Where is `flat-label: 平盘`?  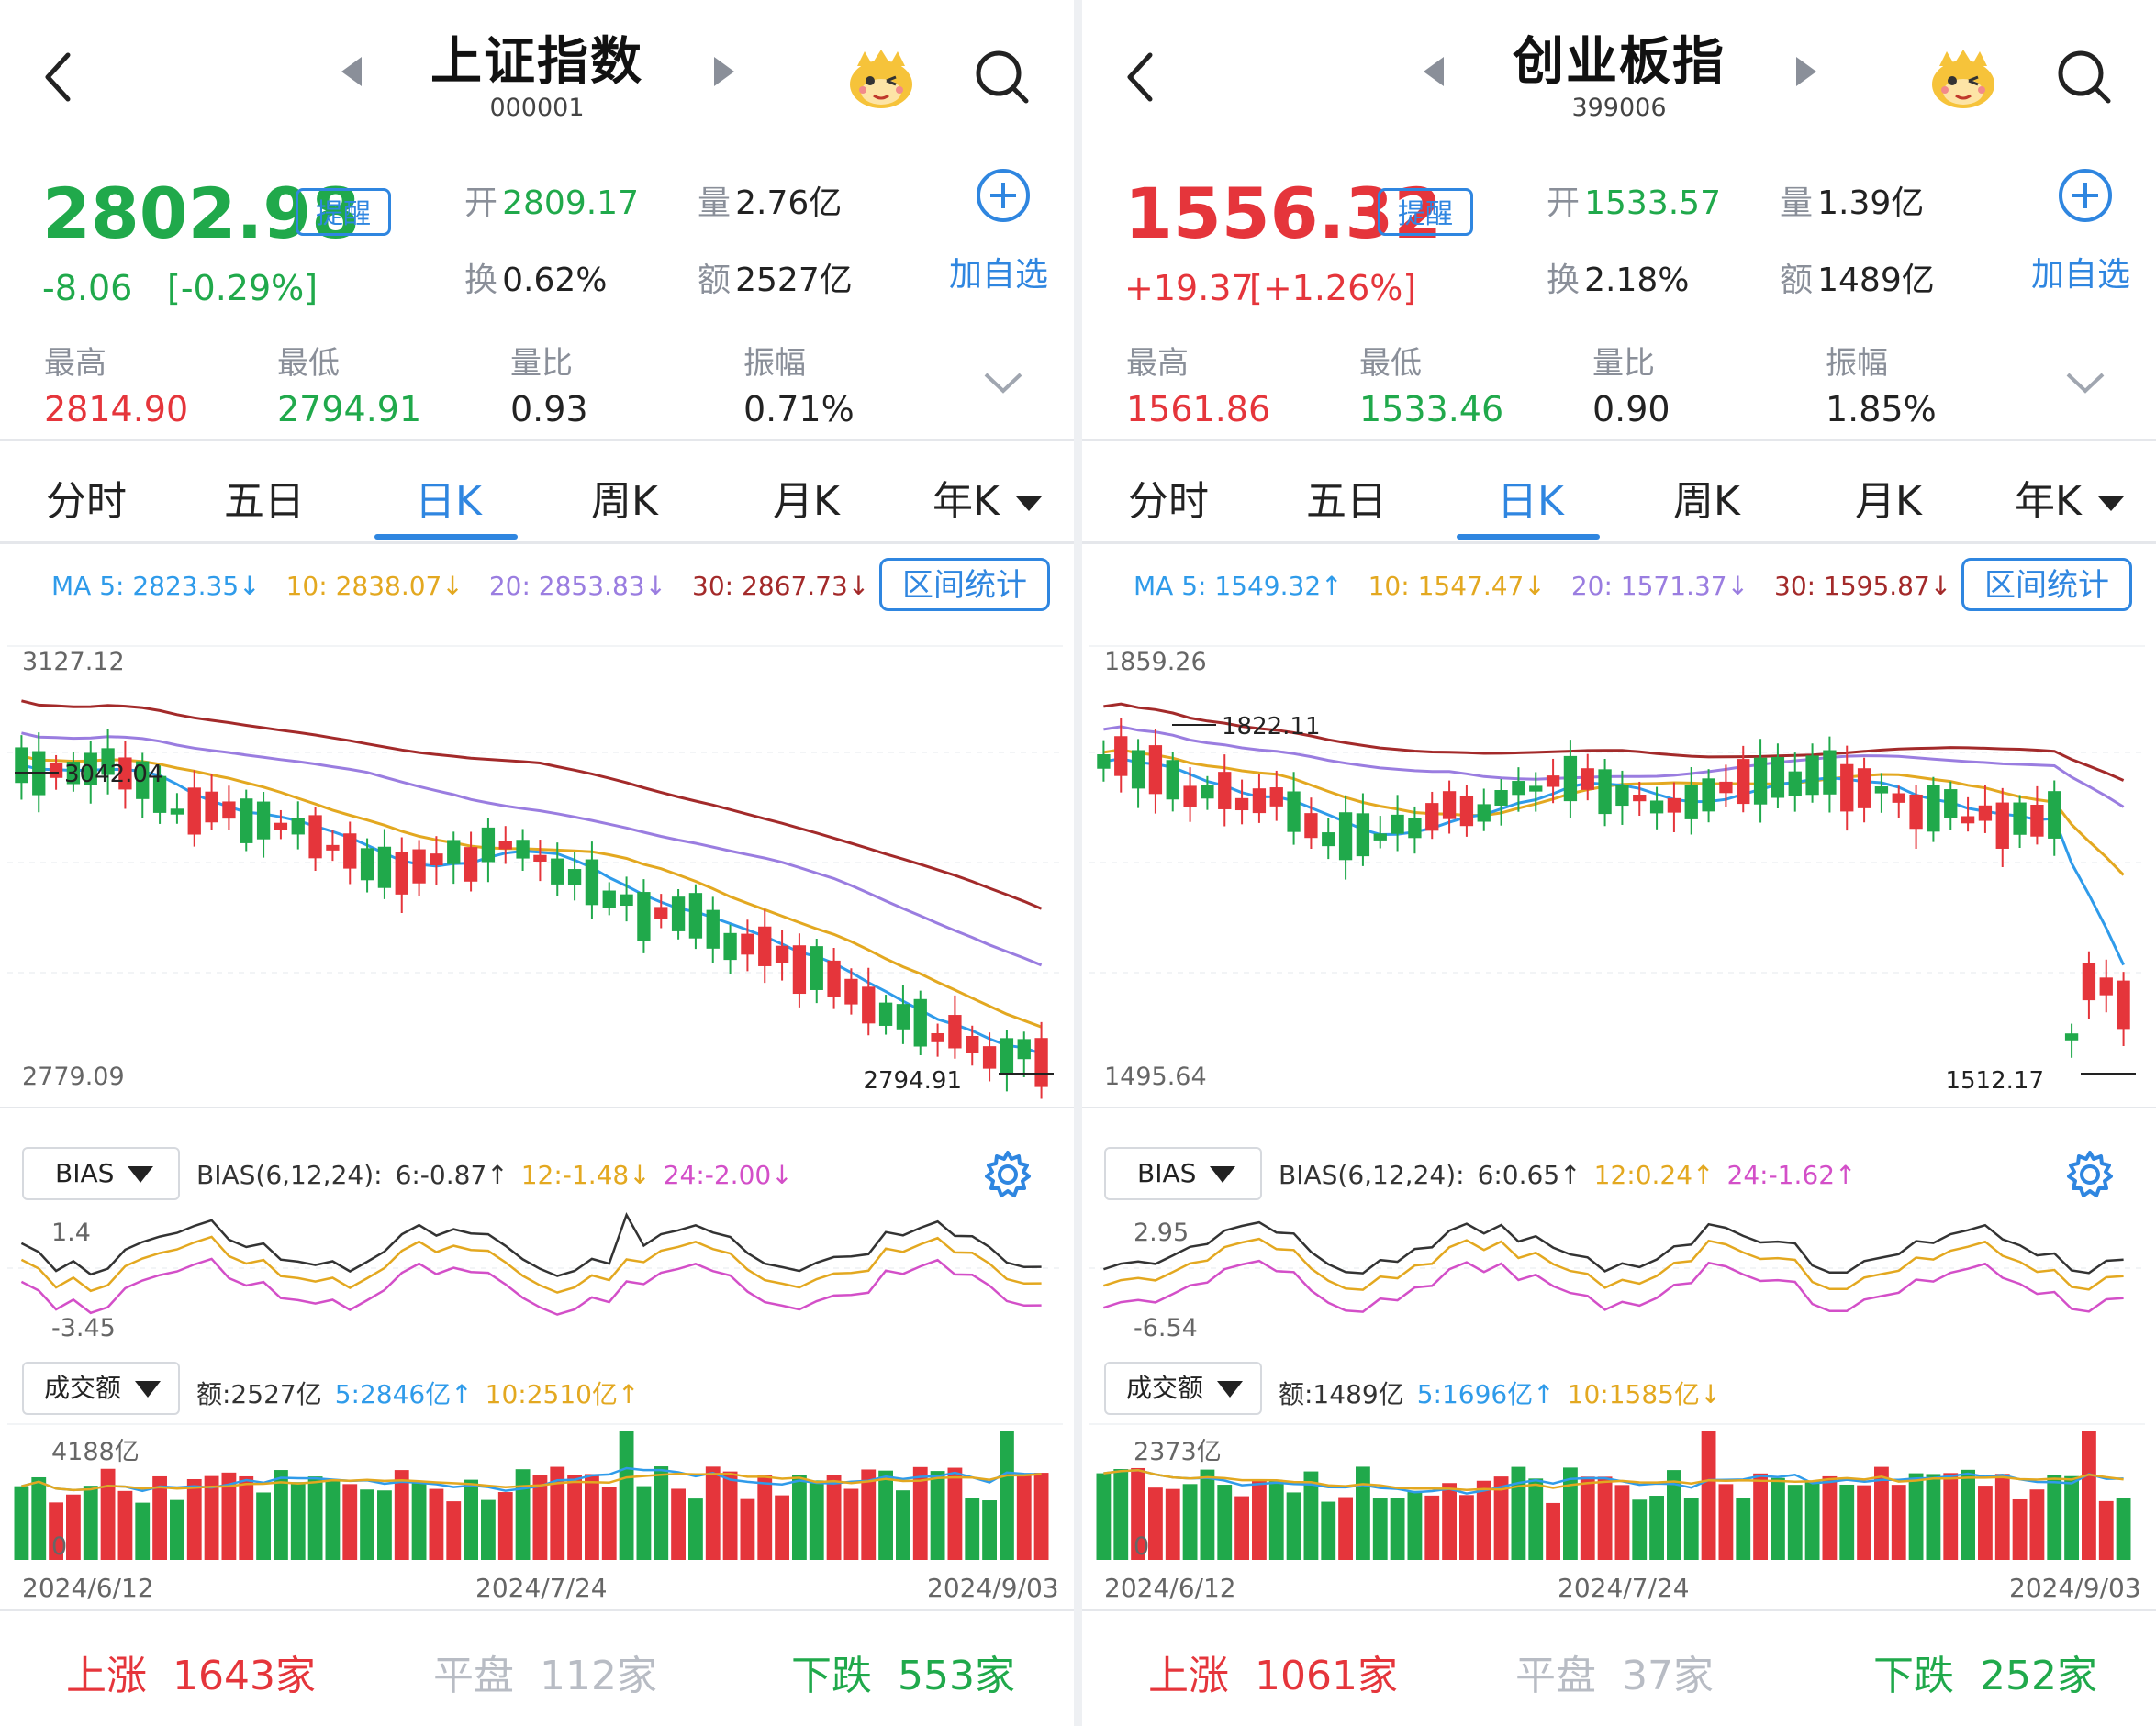 flat-label: 平盘 is located at coordinates (1555, 1676).